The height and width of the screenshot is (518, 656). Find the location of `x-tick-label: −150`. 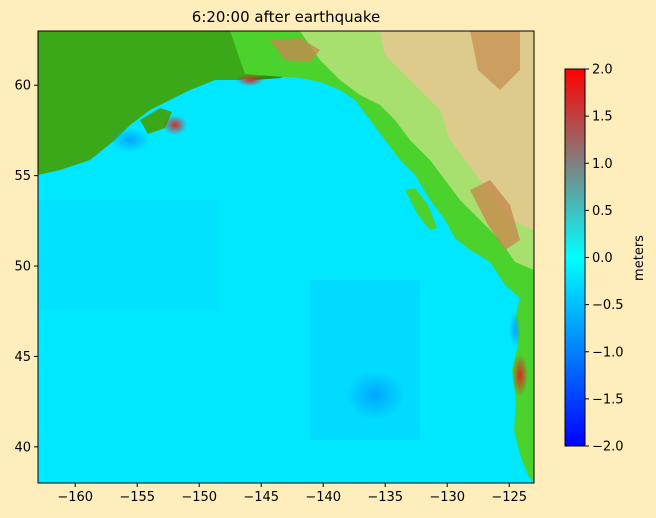

x-tick-label: −150 is located at coordinates (199, 497).